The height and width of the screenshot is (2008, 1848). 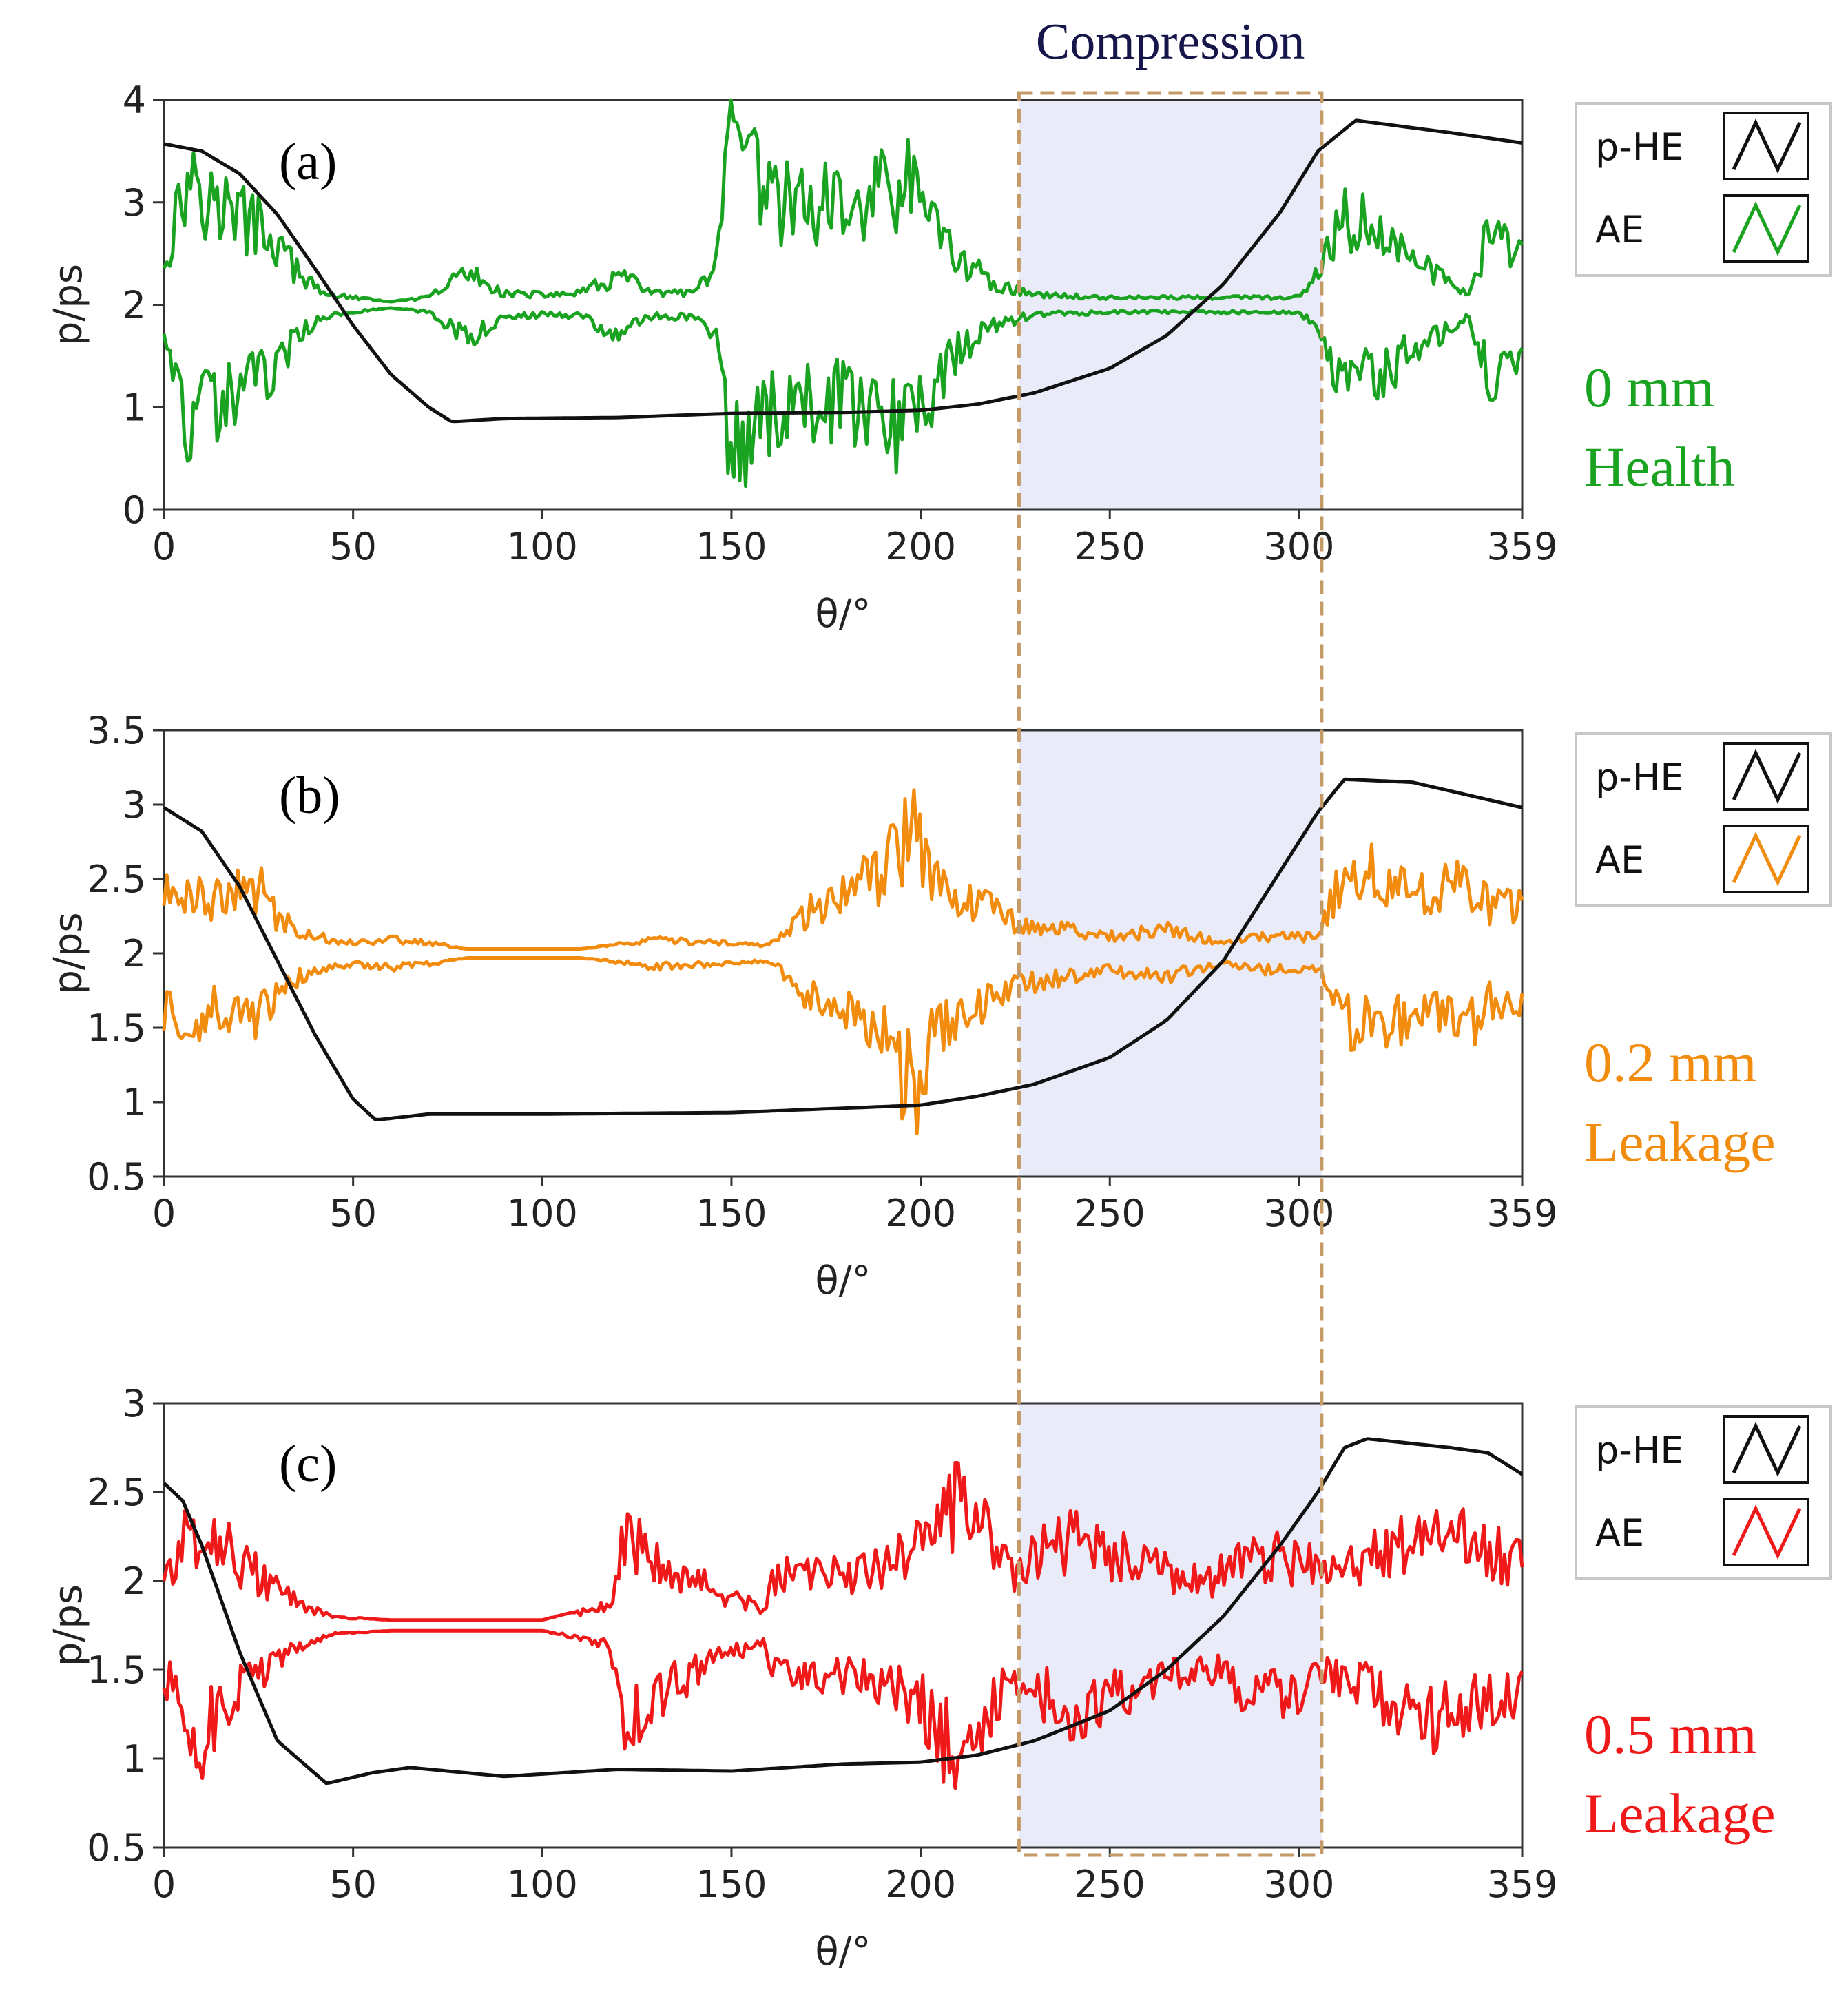 I want to click on panel-tag: (a), so click(x=308, y=162).